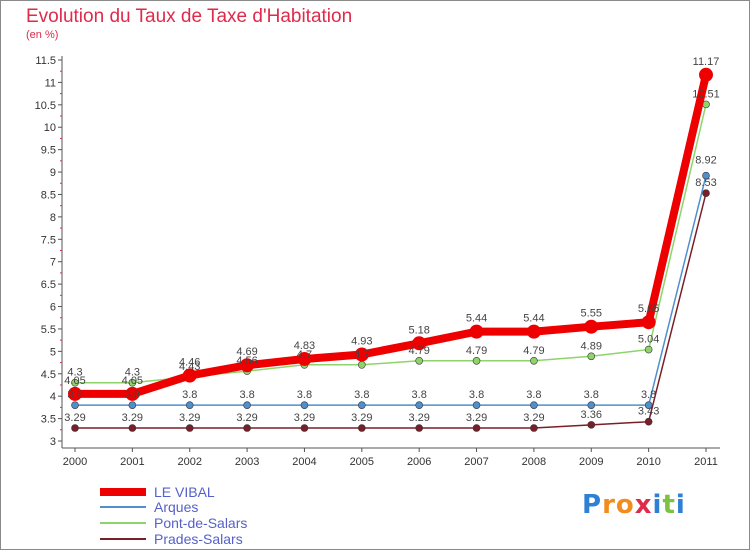 The image size is (750, 550). What do you see at coordinates (625, 505) in the screenshot?
I see `logo-letter: o` at bounding box center [625, 505].